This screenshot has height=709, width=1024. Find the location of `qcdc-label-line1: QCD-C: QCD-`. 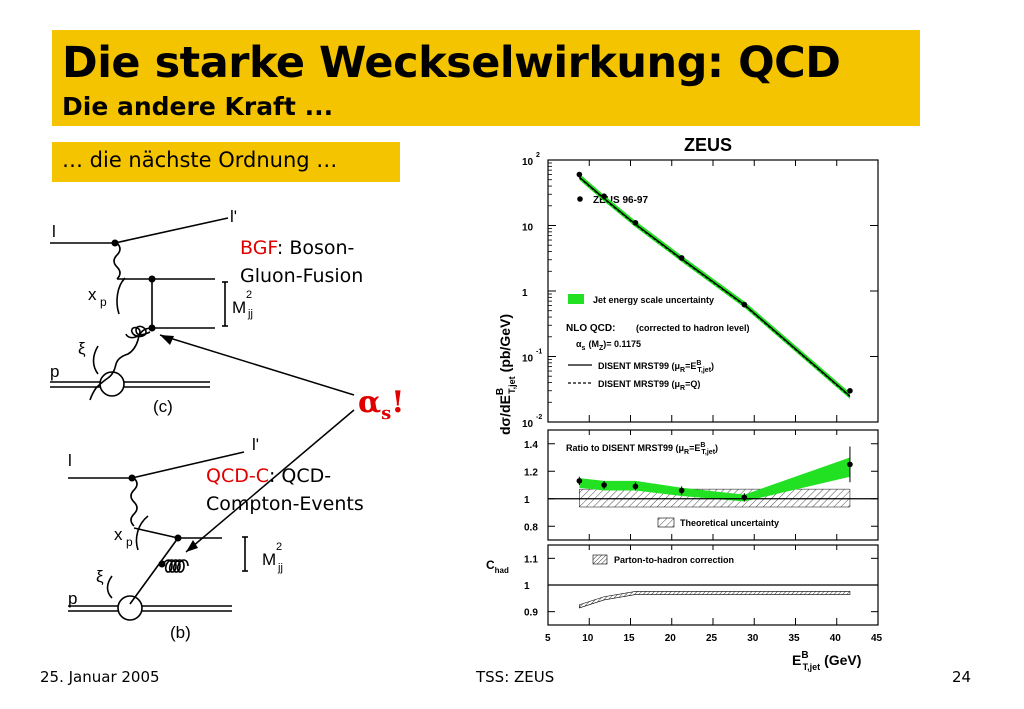

qcdc-label-line1: QCD-C: QCD- is located at coordinates (268, 476).